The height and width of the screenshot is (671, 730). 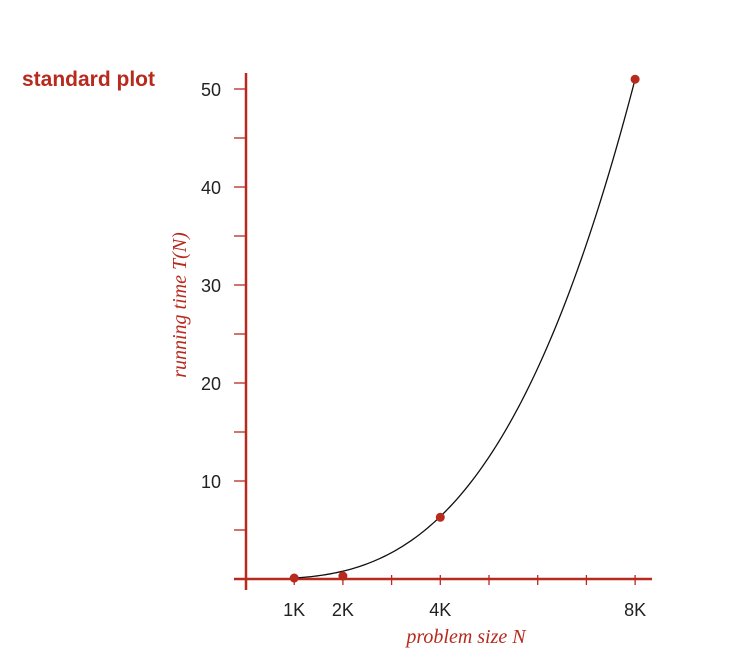 What do you see at coordinates (635, 610) in the screenshot?
I see `x-tick-label: 8K` at bounding box center [635, 610].